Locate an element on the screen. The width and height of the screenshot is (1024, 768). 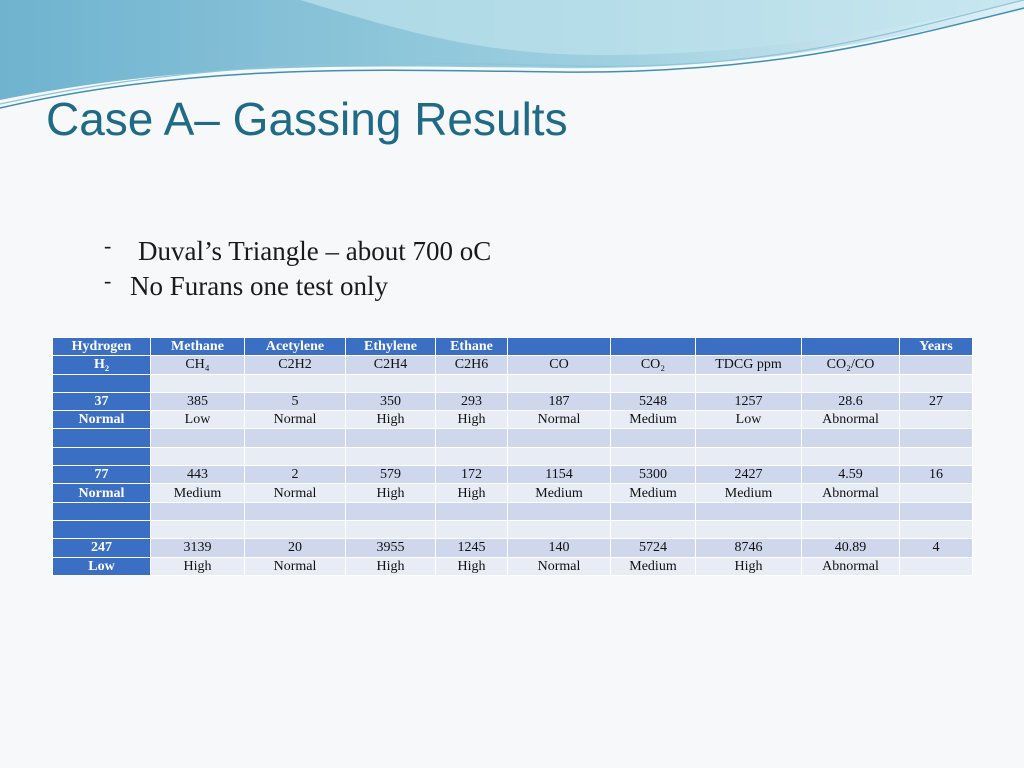
table-row: 247 3139 20 3955 1245 140 5724 8746 40.89 4 is located at coordinates (512, 548).